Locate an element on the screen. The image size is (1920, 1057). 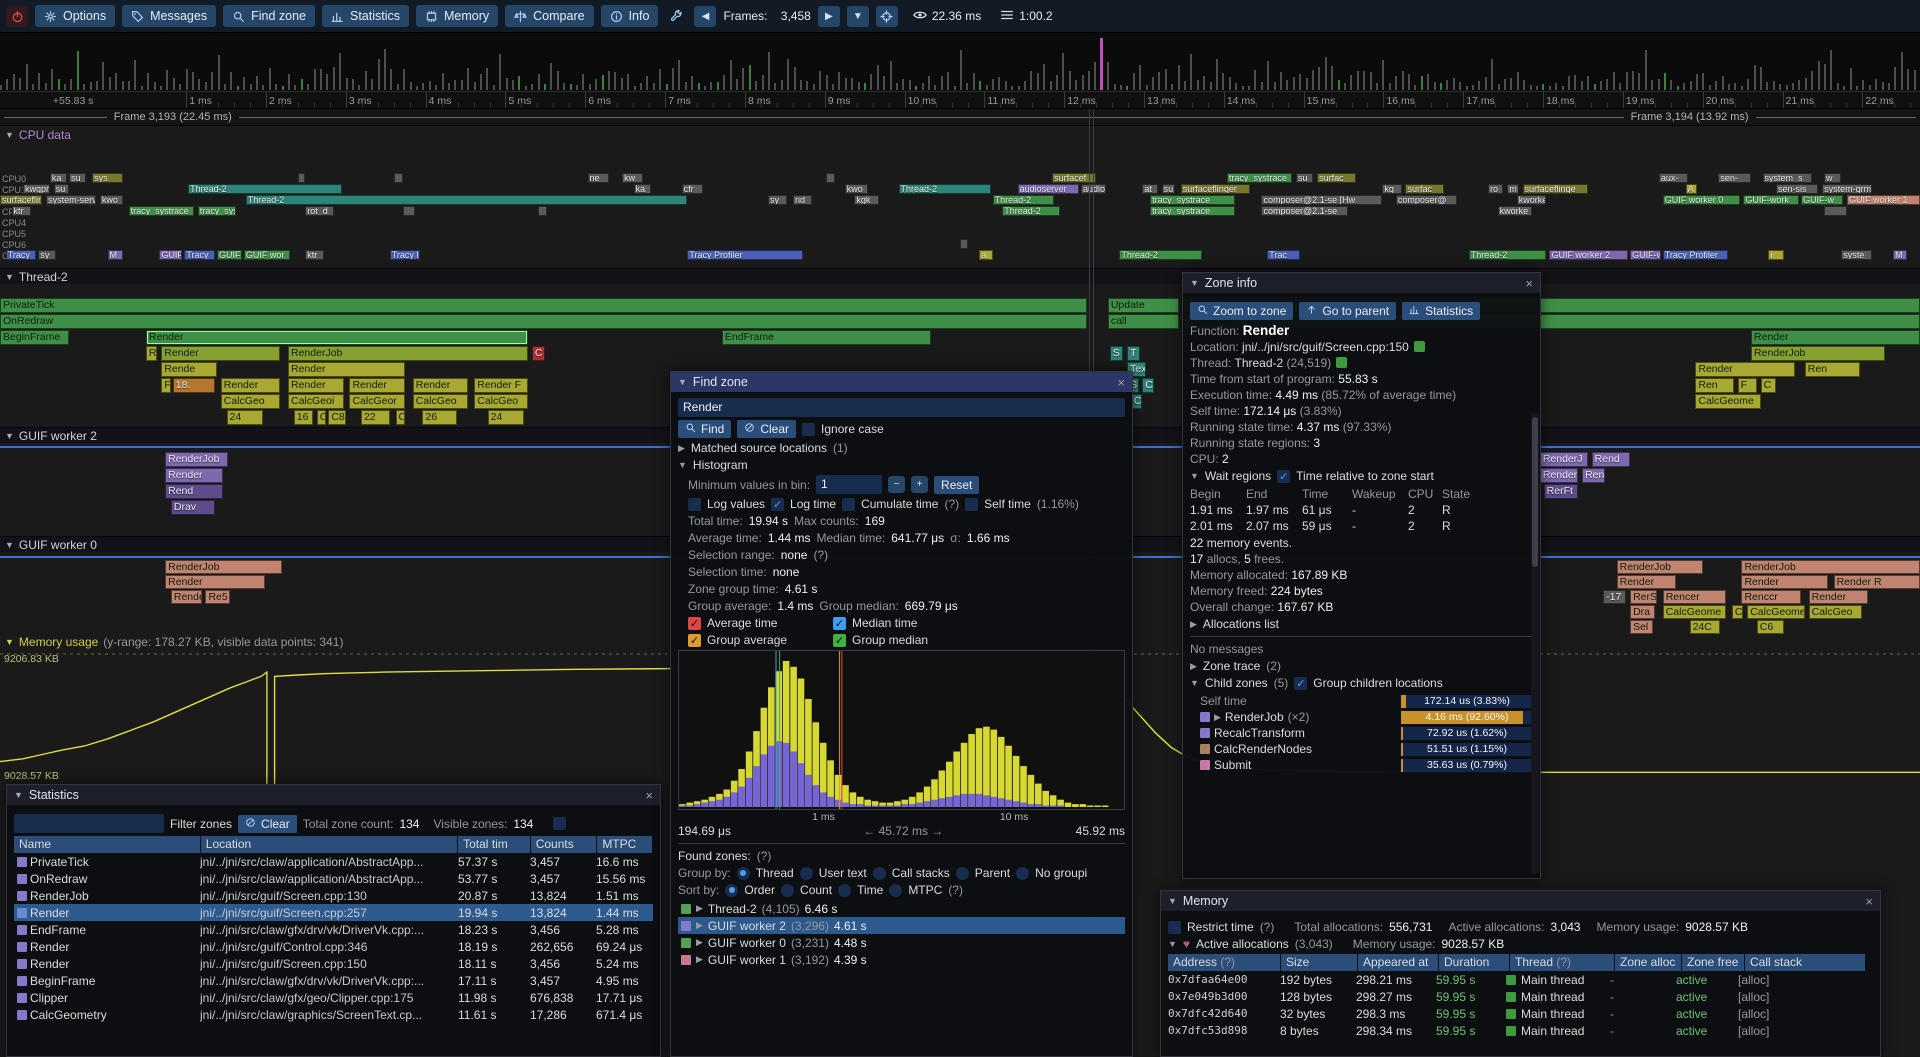
zone-bar: C8 is located at coordinates (337, 417).